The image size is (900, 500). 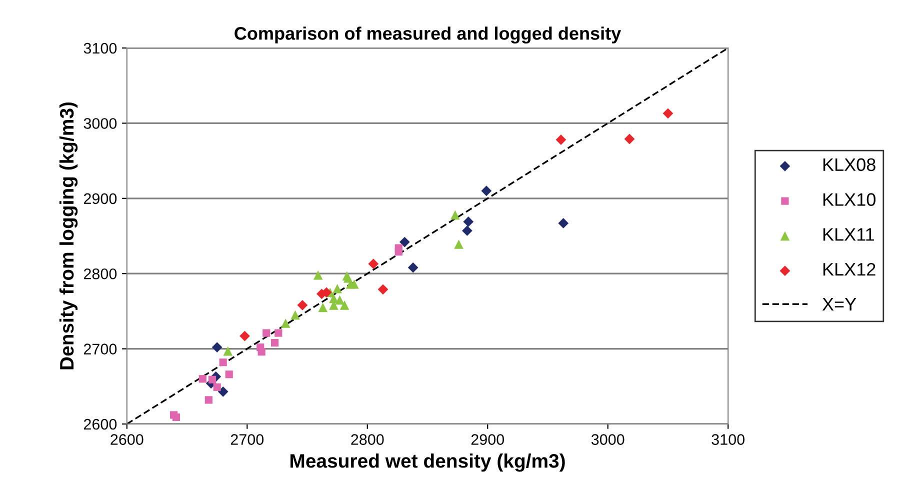 I want to click on legend-label: KLX12, so click(x=849, y=269).